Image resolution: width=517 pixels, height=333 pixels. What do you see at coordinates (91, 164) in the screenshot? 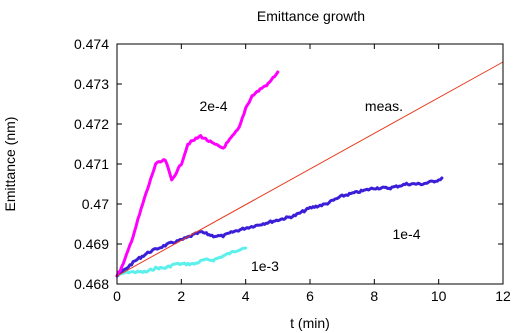
I see `y-tick-label: 0.471` at bounding box center [91, 164].